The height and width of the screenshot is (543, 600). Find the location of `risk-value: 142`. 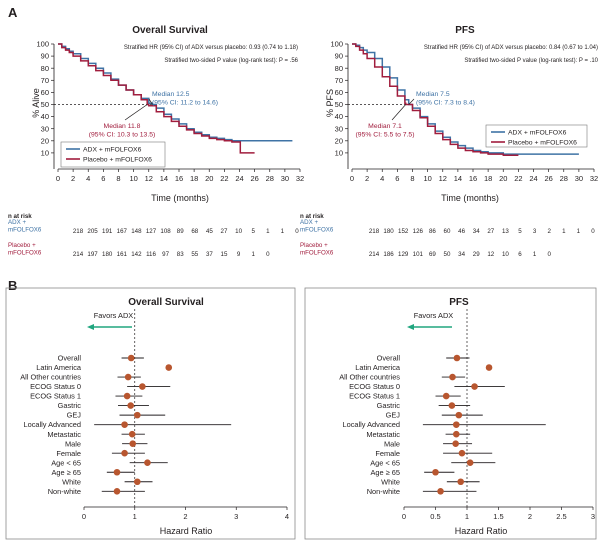

risk-value: 142 is located at coordinates (136, 254).